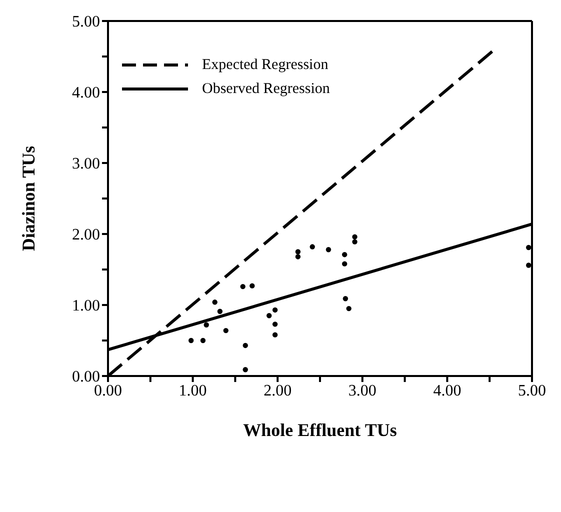  I want to click on x-tick-label: 2.00, so click(278, 391).